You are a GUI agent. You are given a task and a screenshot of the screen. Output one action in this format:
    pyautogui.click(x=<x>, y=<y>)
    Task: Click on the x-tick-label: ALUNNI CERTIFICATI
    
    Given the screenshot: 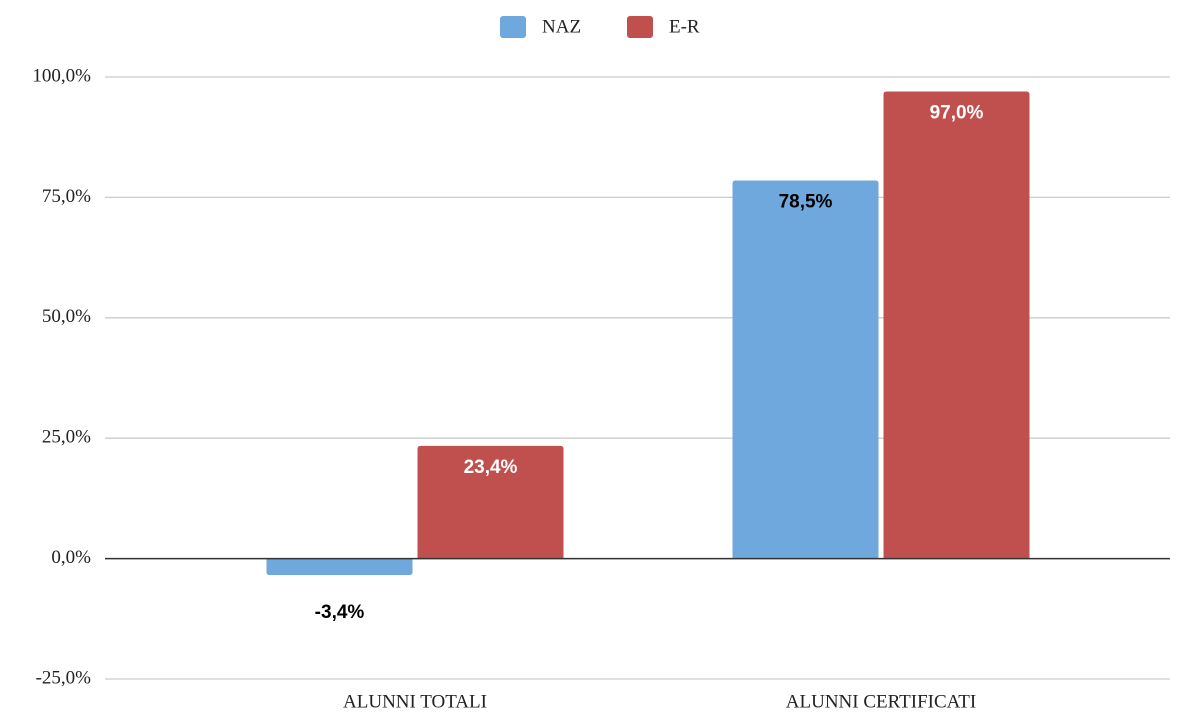 What is the action you would take?
    pyautogui.click(x=881, y=701)
    